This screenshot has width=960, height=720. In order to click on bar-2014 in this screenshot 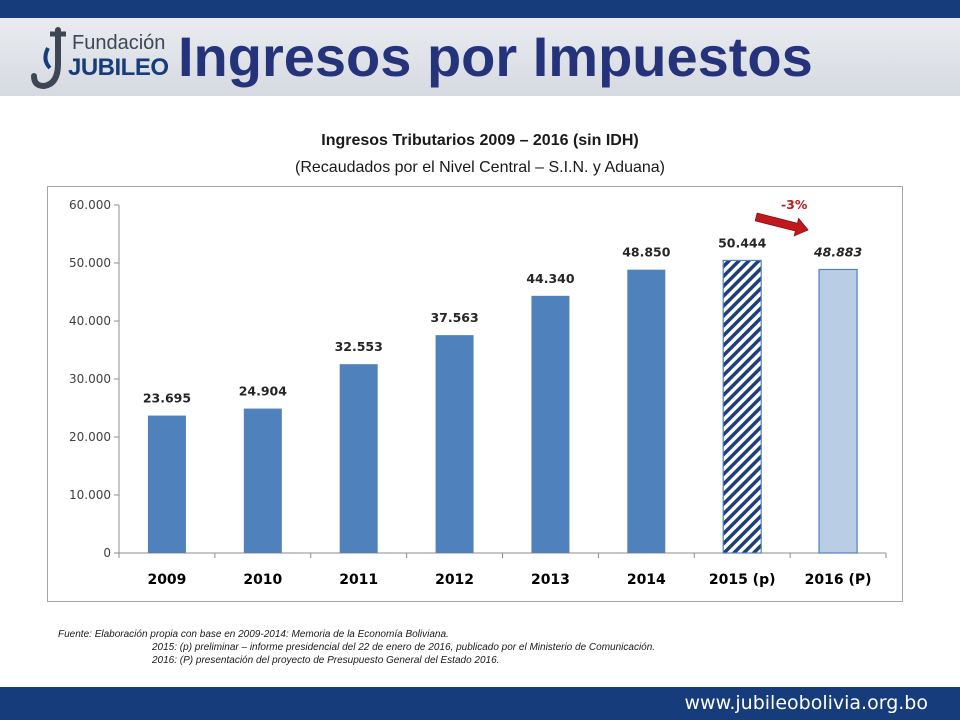, I will do `click(646, 411)`.